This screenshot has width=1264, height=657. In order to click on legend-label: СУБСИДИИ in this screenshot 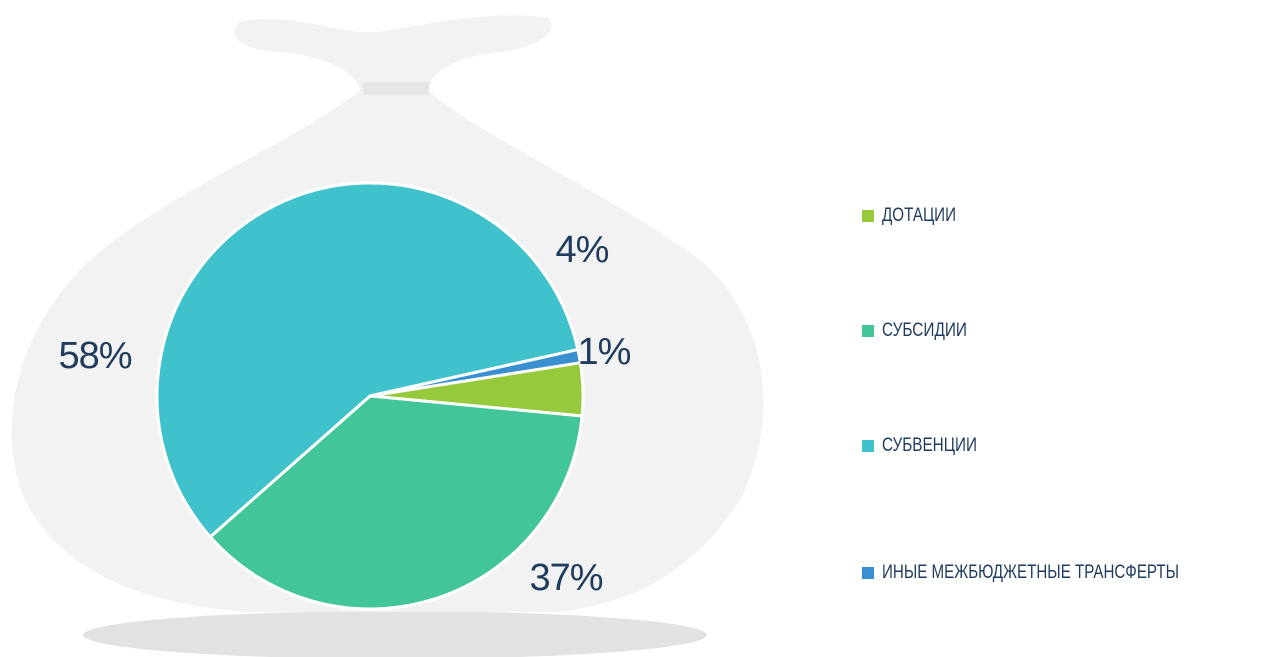, I will do `click(924, 330)`.